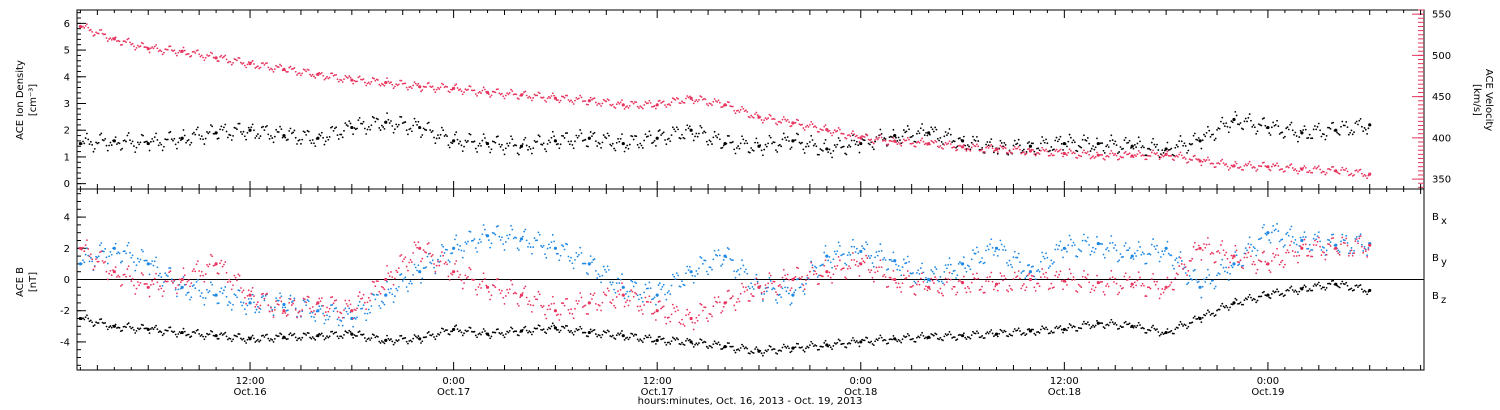 This screenshot has height=410, width=1500. I want to click on by-point, so click(623, 287).